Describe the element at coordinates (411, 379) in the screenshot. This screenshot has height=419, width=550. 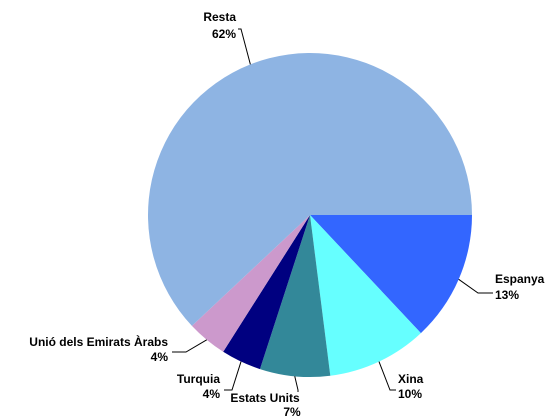
I see `slice-label: Xina` at that location.